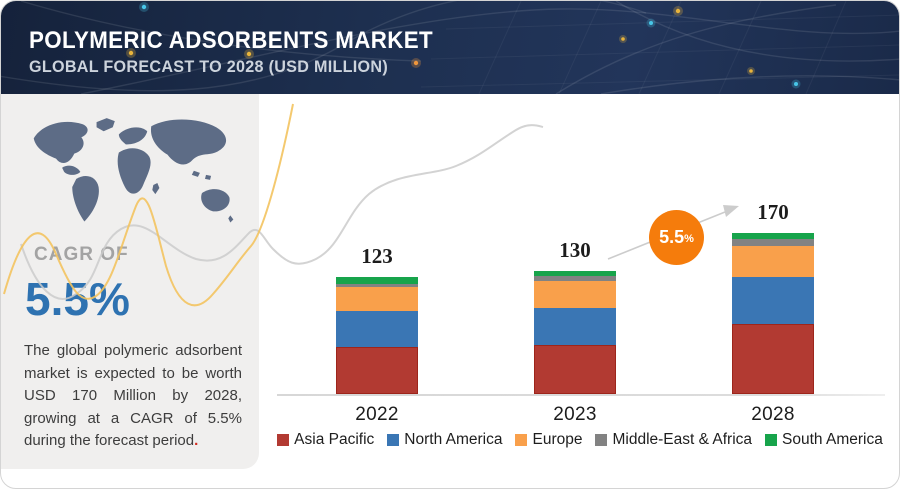 The height and width of the screenshot is (489, 900). What do you see at coordinates (231, 40) in the screenshot?
I see `page-title: POLYMERIC ADSORBENTS MARKET` at bounding box center [231, 40].